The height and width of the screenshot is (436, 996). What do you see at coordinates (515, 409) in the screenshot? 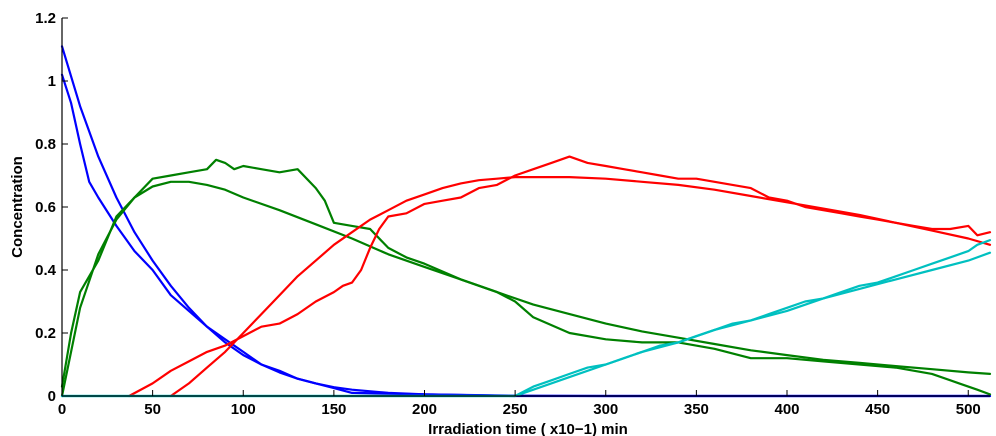
I see `x-tick-label: 250` at bounding box center [515, 409].